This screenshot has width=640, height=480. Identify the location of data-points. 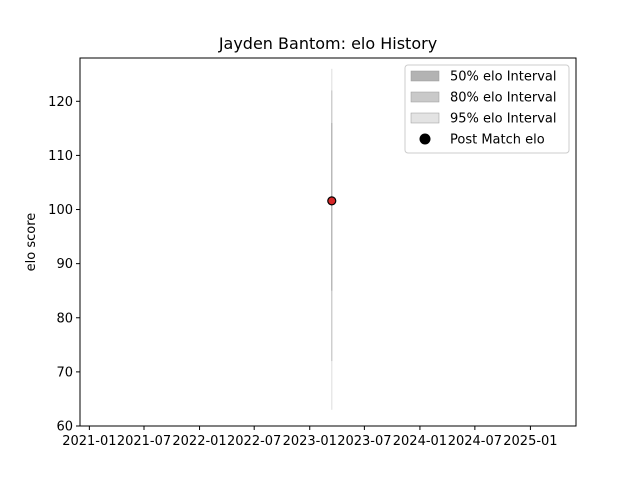
(332, 201).